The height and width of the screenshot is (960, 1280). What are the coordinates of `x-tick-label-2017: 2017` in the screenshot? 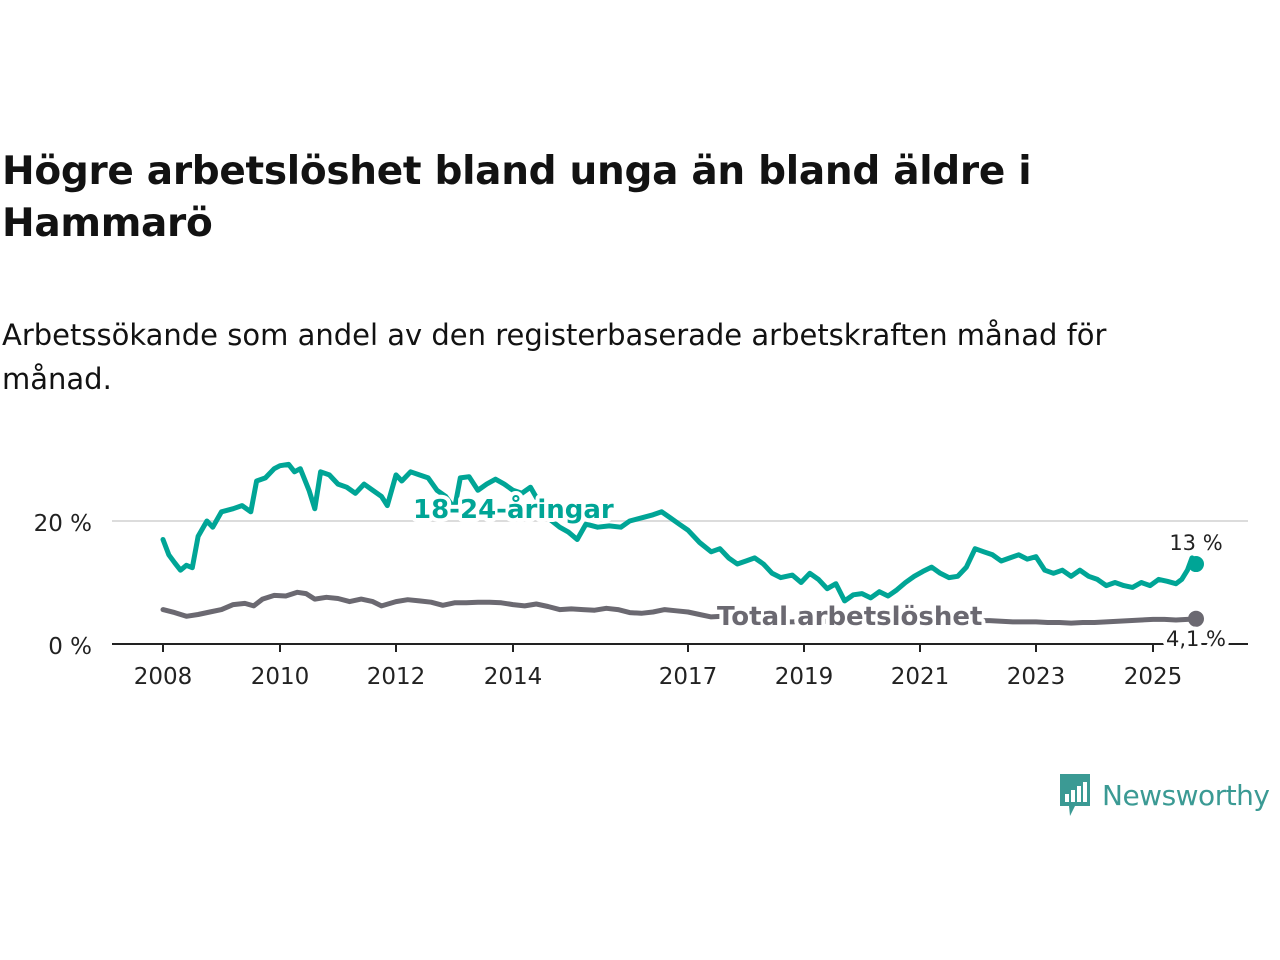 It's located at (688, 677).